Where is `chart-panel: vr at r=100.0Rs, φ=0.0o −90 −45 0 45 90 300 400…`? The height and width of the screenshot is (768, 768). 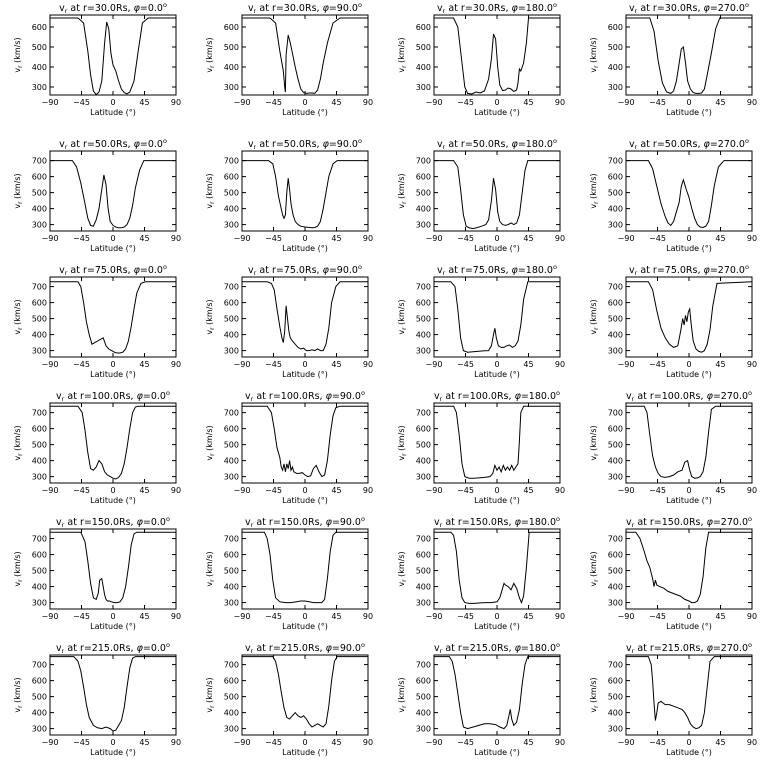 chart-panel: vr at r=100.0Rs, φ=0.0o −90 −45 0 45 90 300 400… is located at coordinates (97, 447).